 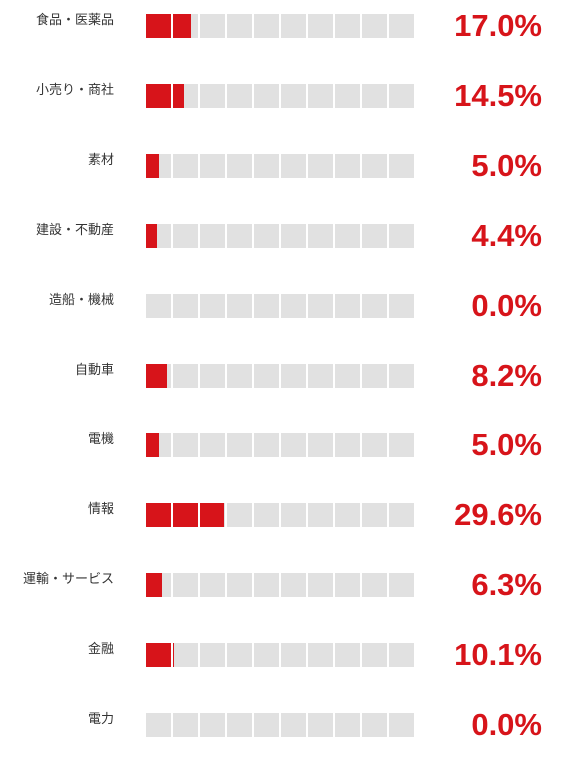 What do you see at coordinates (100, 509) in the screenshot?
I see `category-label: 情報` at bounding box center [100, 509].